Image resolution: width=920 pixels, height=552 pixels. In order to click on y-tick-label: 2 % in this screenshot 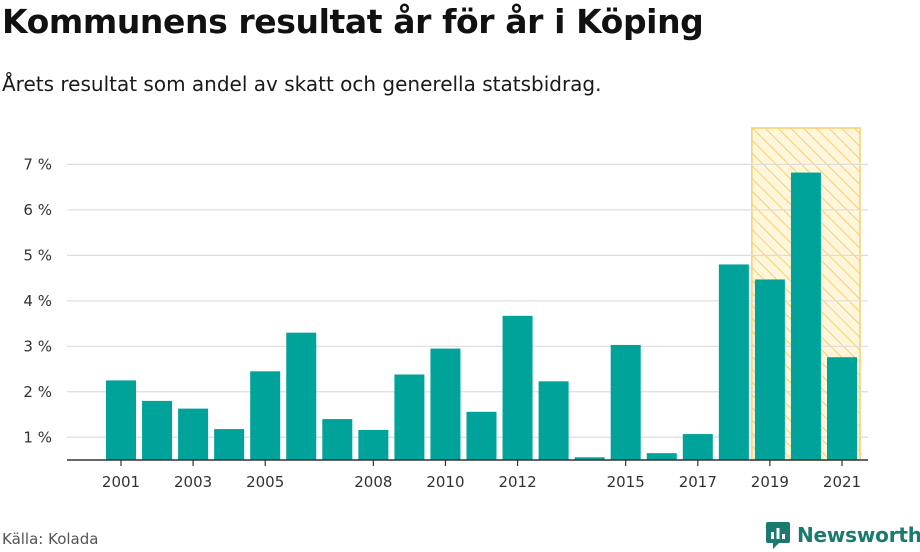, I will do `click(37, 392)`.